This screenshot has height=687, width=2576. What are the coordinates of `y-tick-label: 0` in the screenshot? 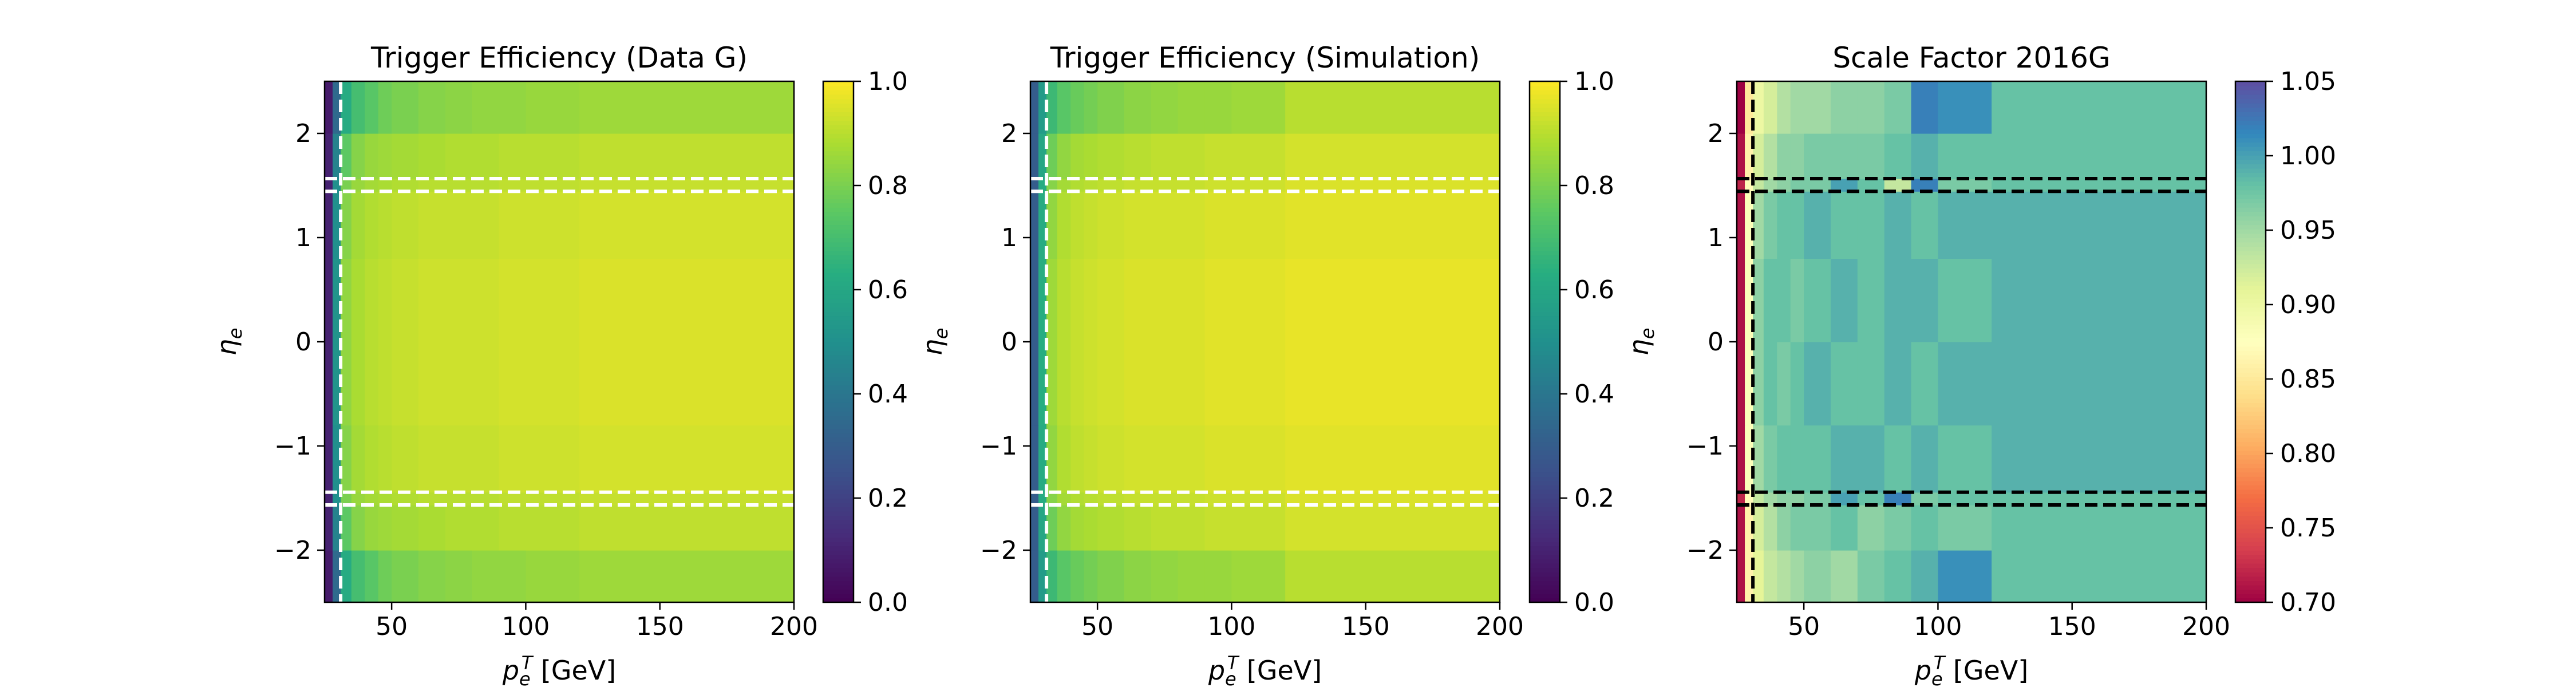 It's located at (1716, 342).